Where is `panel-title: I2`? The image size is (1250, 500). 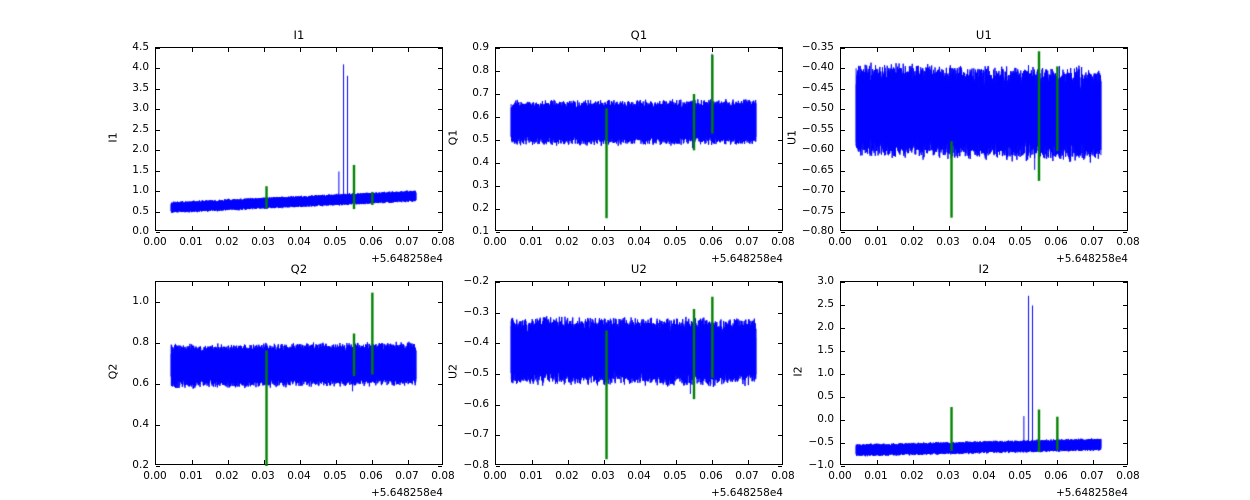 panel-title: I2 is located at coordinates (984, 269).